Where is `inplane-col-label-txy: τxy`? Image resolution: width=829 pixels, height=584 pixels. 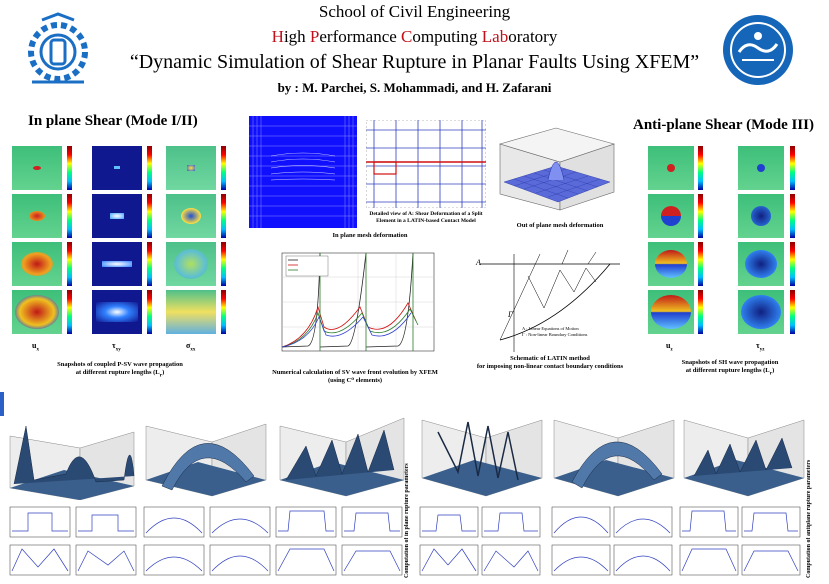 inplane-col-label-txy: τxy is located at coordinates (116, 347).